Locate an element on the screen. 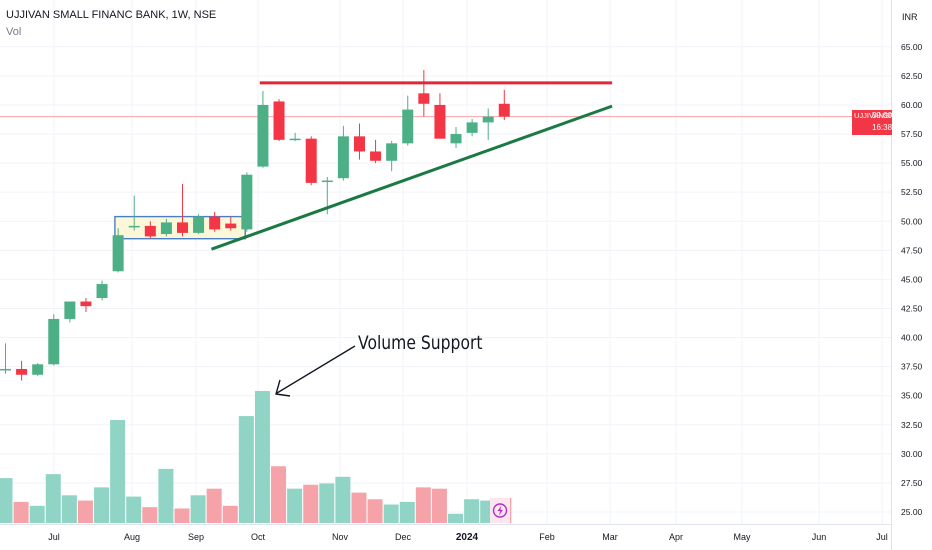 The image size is (932, 550). time-tick-label: Feb is located at coordinates (547, 537).